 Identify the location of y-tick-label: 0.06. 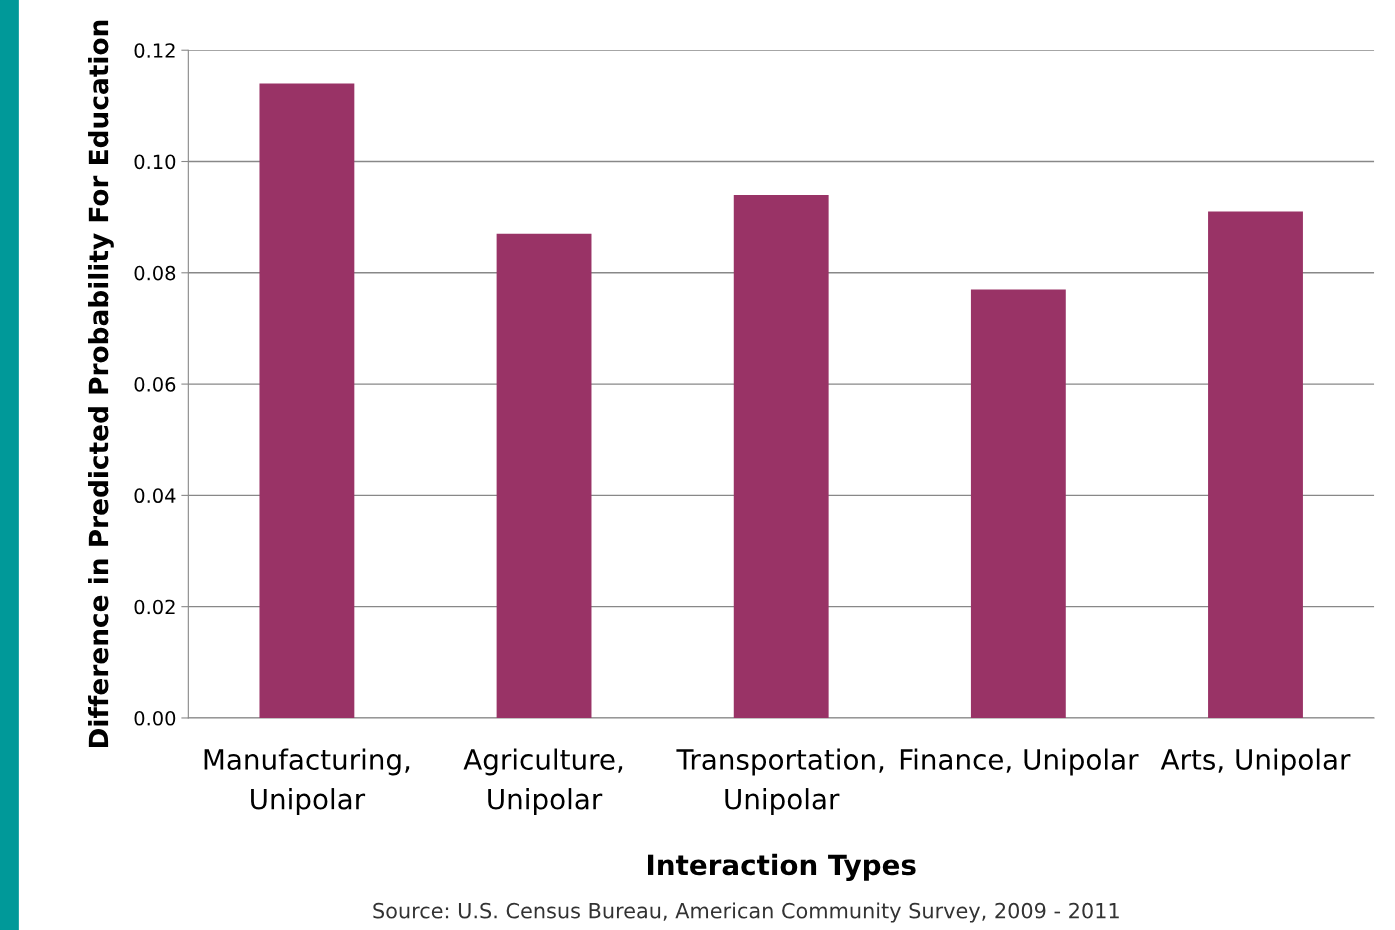
(155, 384).